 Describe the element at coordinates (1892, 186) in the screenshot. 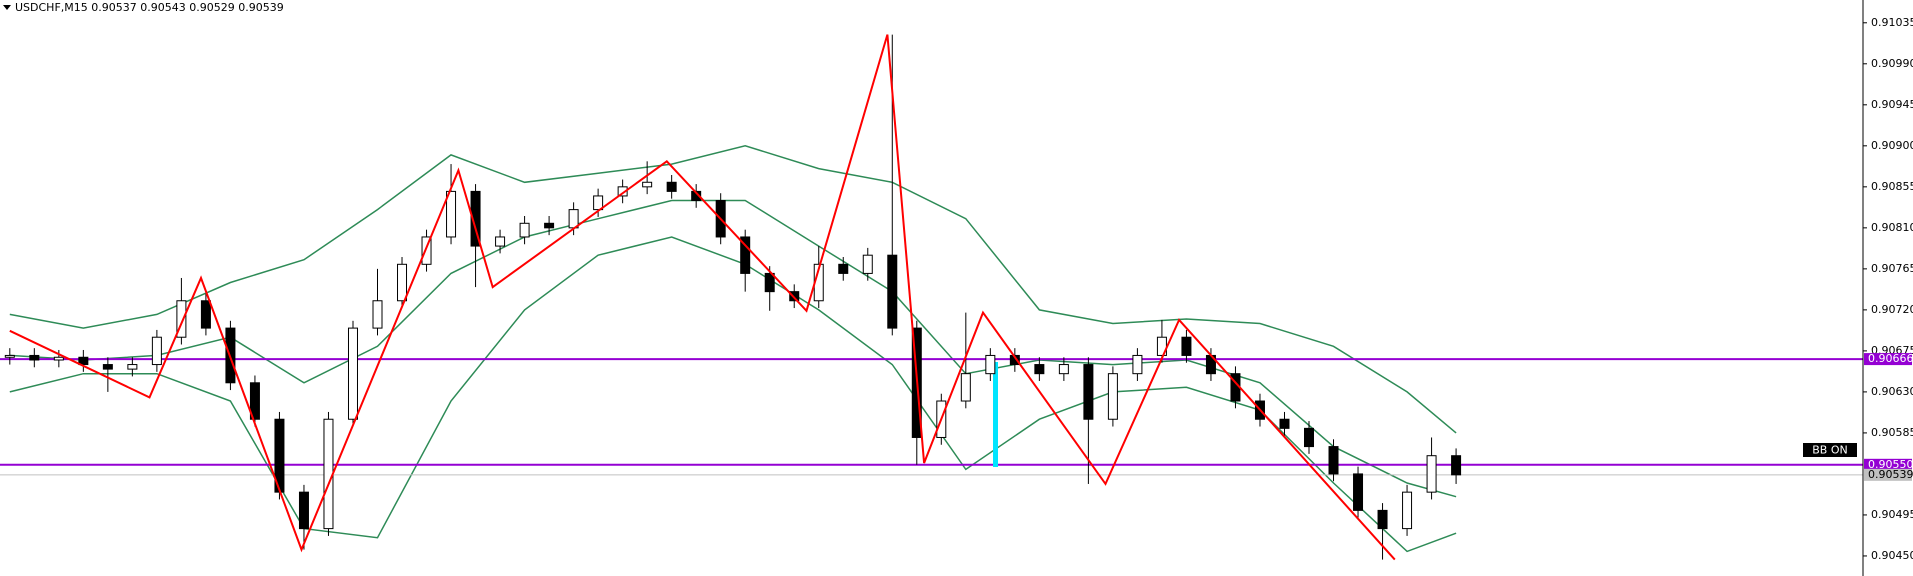

I see `y-tick-label: 0.90855` at that location.